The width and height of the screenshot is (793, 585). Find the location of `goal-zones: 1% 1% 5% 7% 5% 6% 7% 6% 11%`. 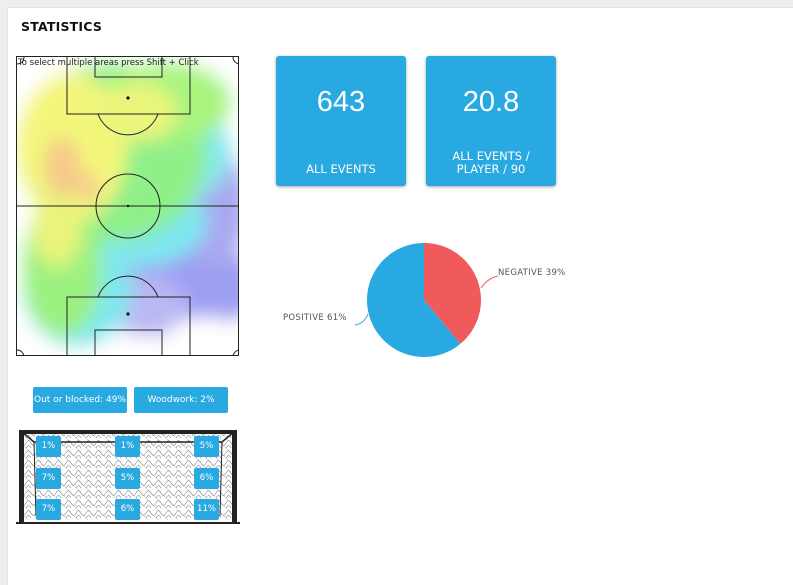

goal-zones: 1% 1% 5% 7% 5% 6% 7% 6% 11% is located at coordinates (128, 477).